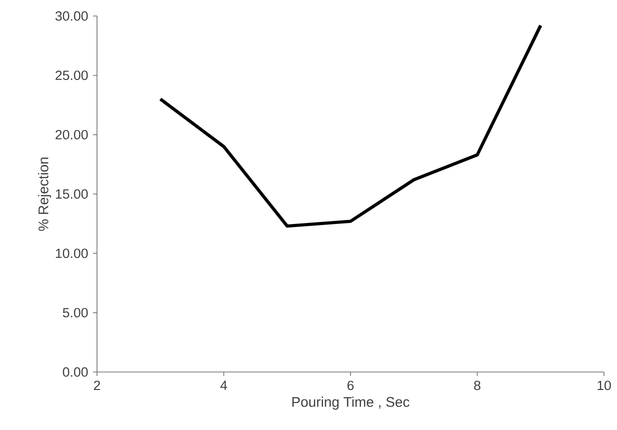 The height and width of the screenshot is (430, 617). I want to click on x-tick-label: 2, so click(97, 385).